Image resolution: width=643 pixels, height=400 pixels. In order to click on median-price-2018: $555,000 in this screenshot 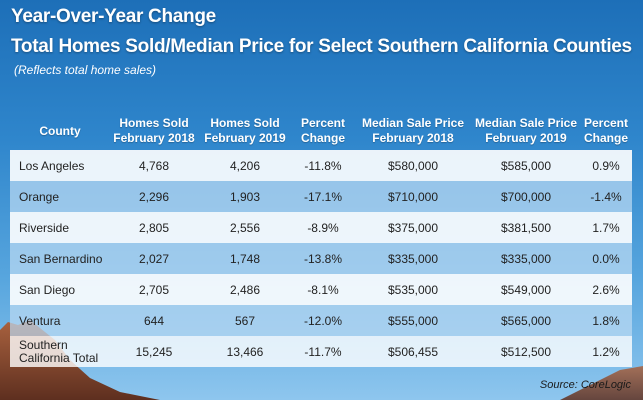, I will do `click(413, 320)`.